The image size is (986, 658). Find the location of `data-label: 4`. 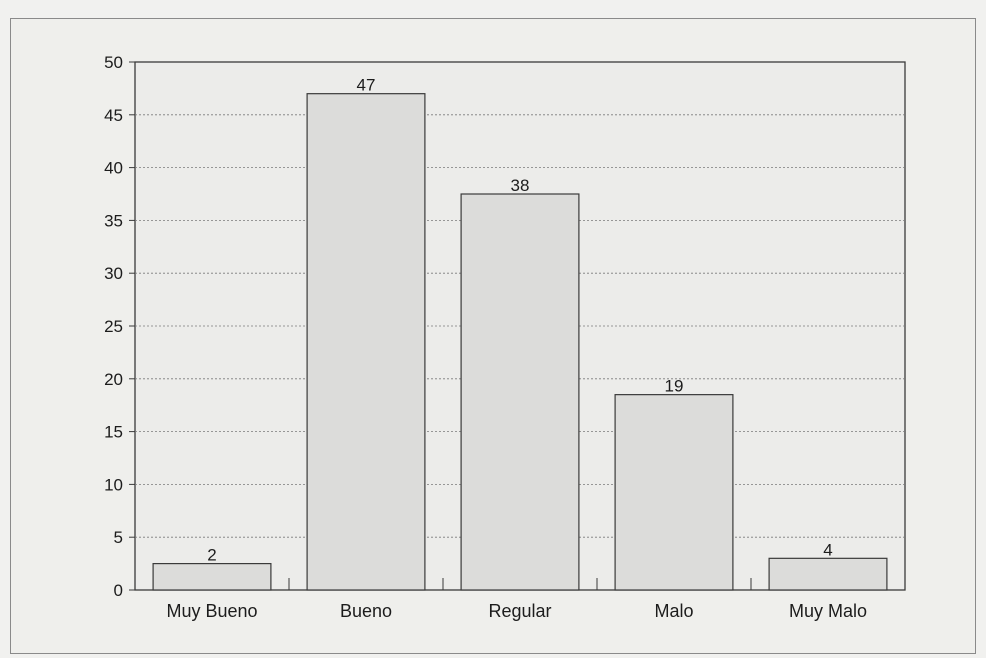

data-label: 4 is located at coordinates (827, 549).